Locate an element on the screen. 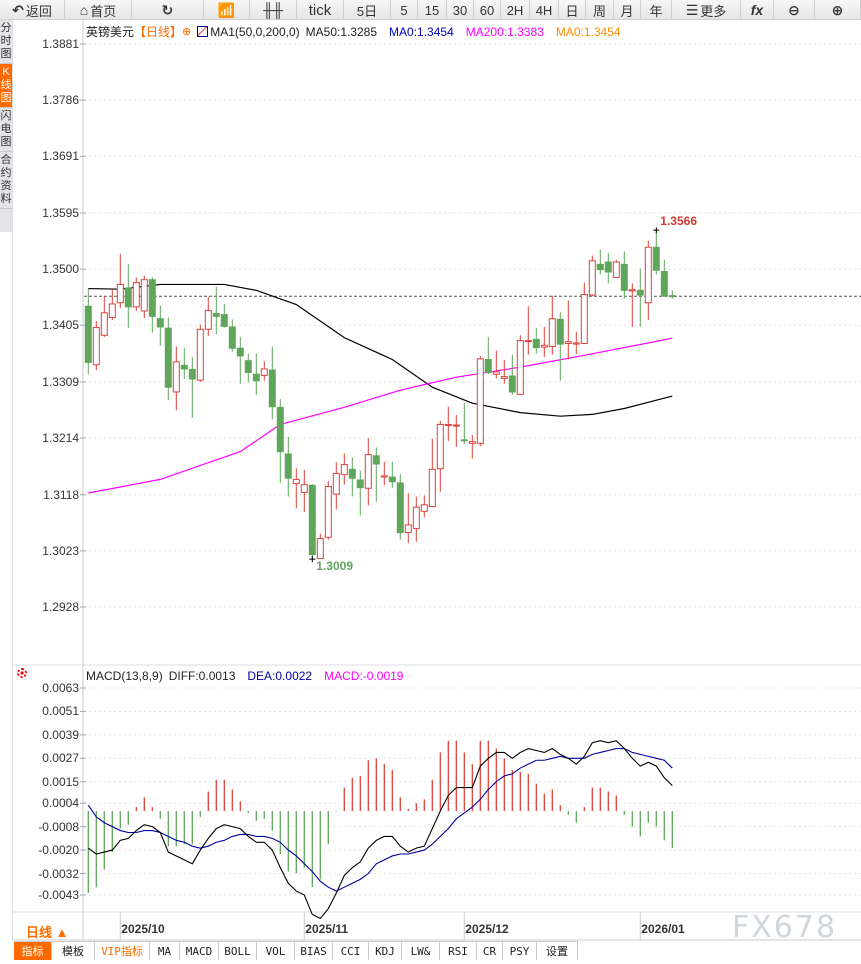  price-tick-label: 1.3786 is located at coordinates (60, 100).